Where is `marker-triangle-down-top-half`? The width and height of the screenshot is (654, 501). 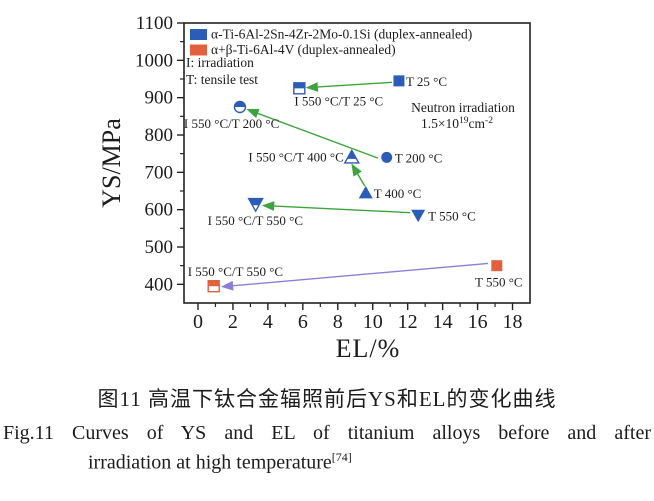 marker-triangle-down-top-half is located at coordinates (255, 202).